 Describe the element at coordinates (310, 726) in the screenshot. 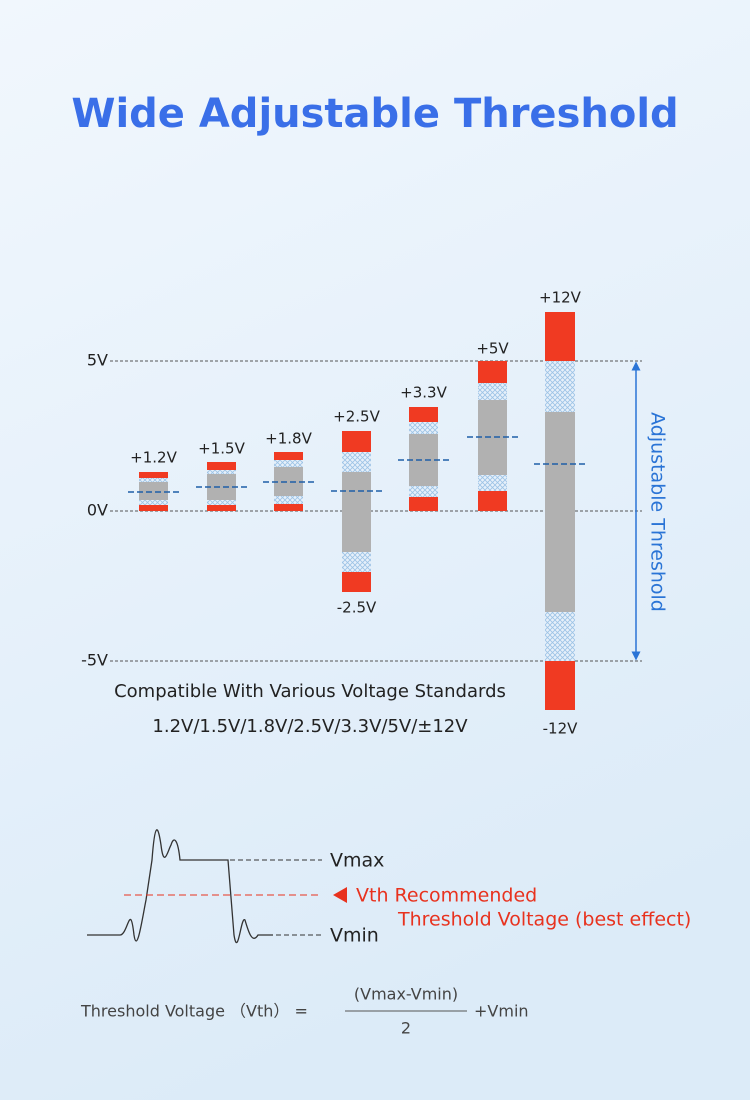

I see `caption: 1.2V/1.5V/1.8V/2.5V/3.3V/5V/±12V` at that location.